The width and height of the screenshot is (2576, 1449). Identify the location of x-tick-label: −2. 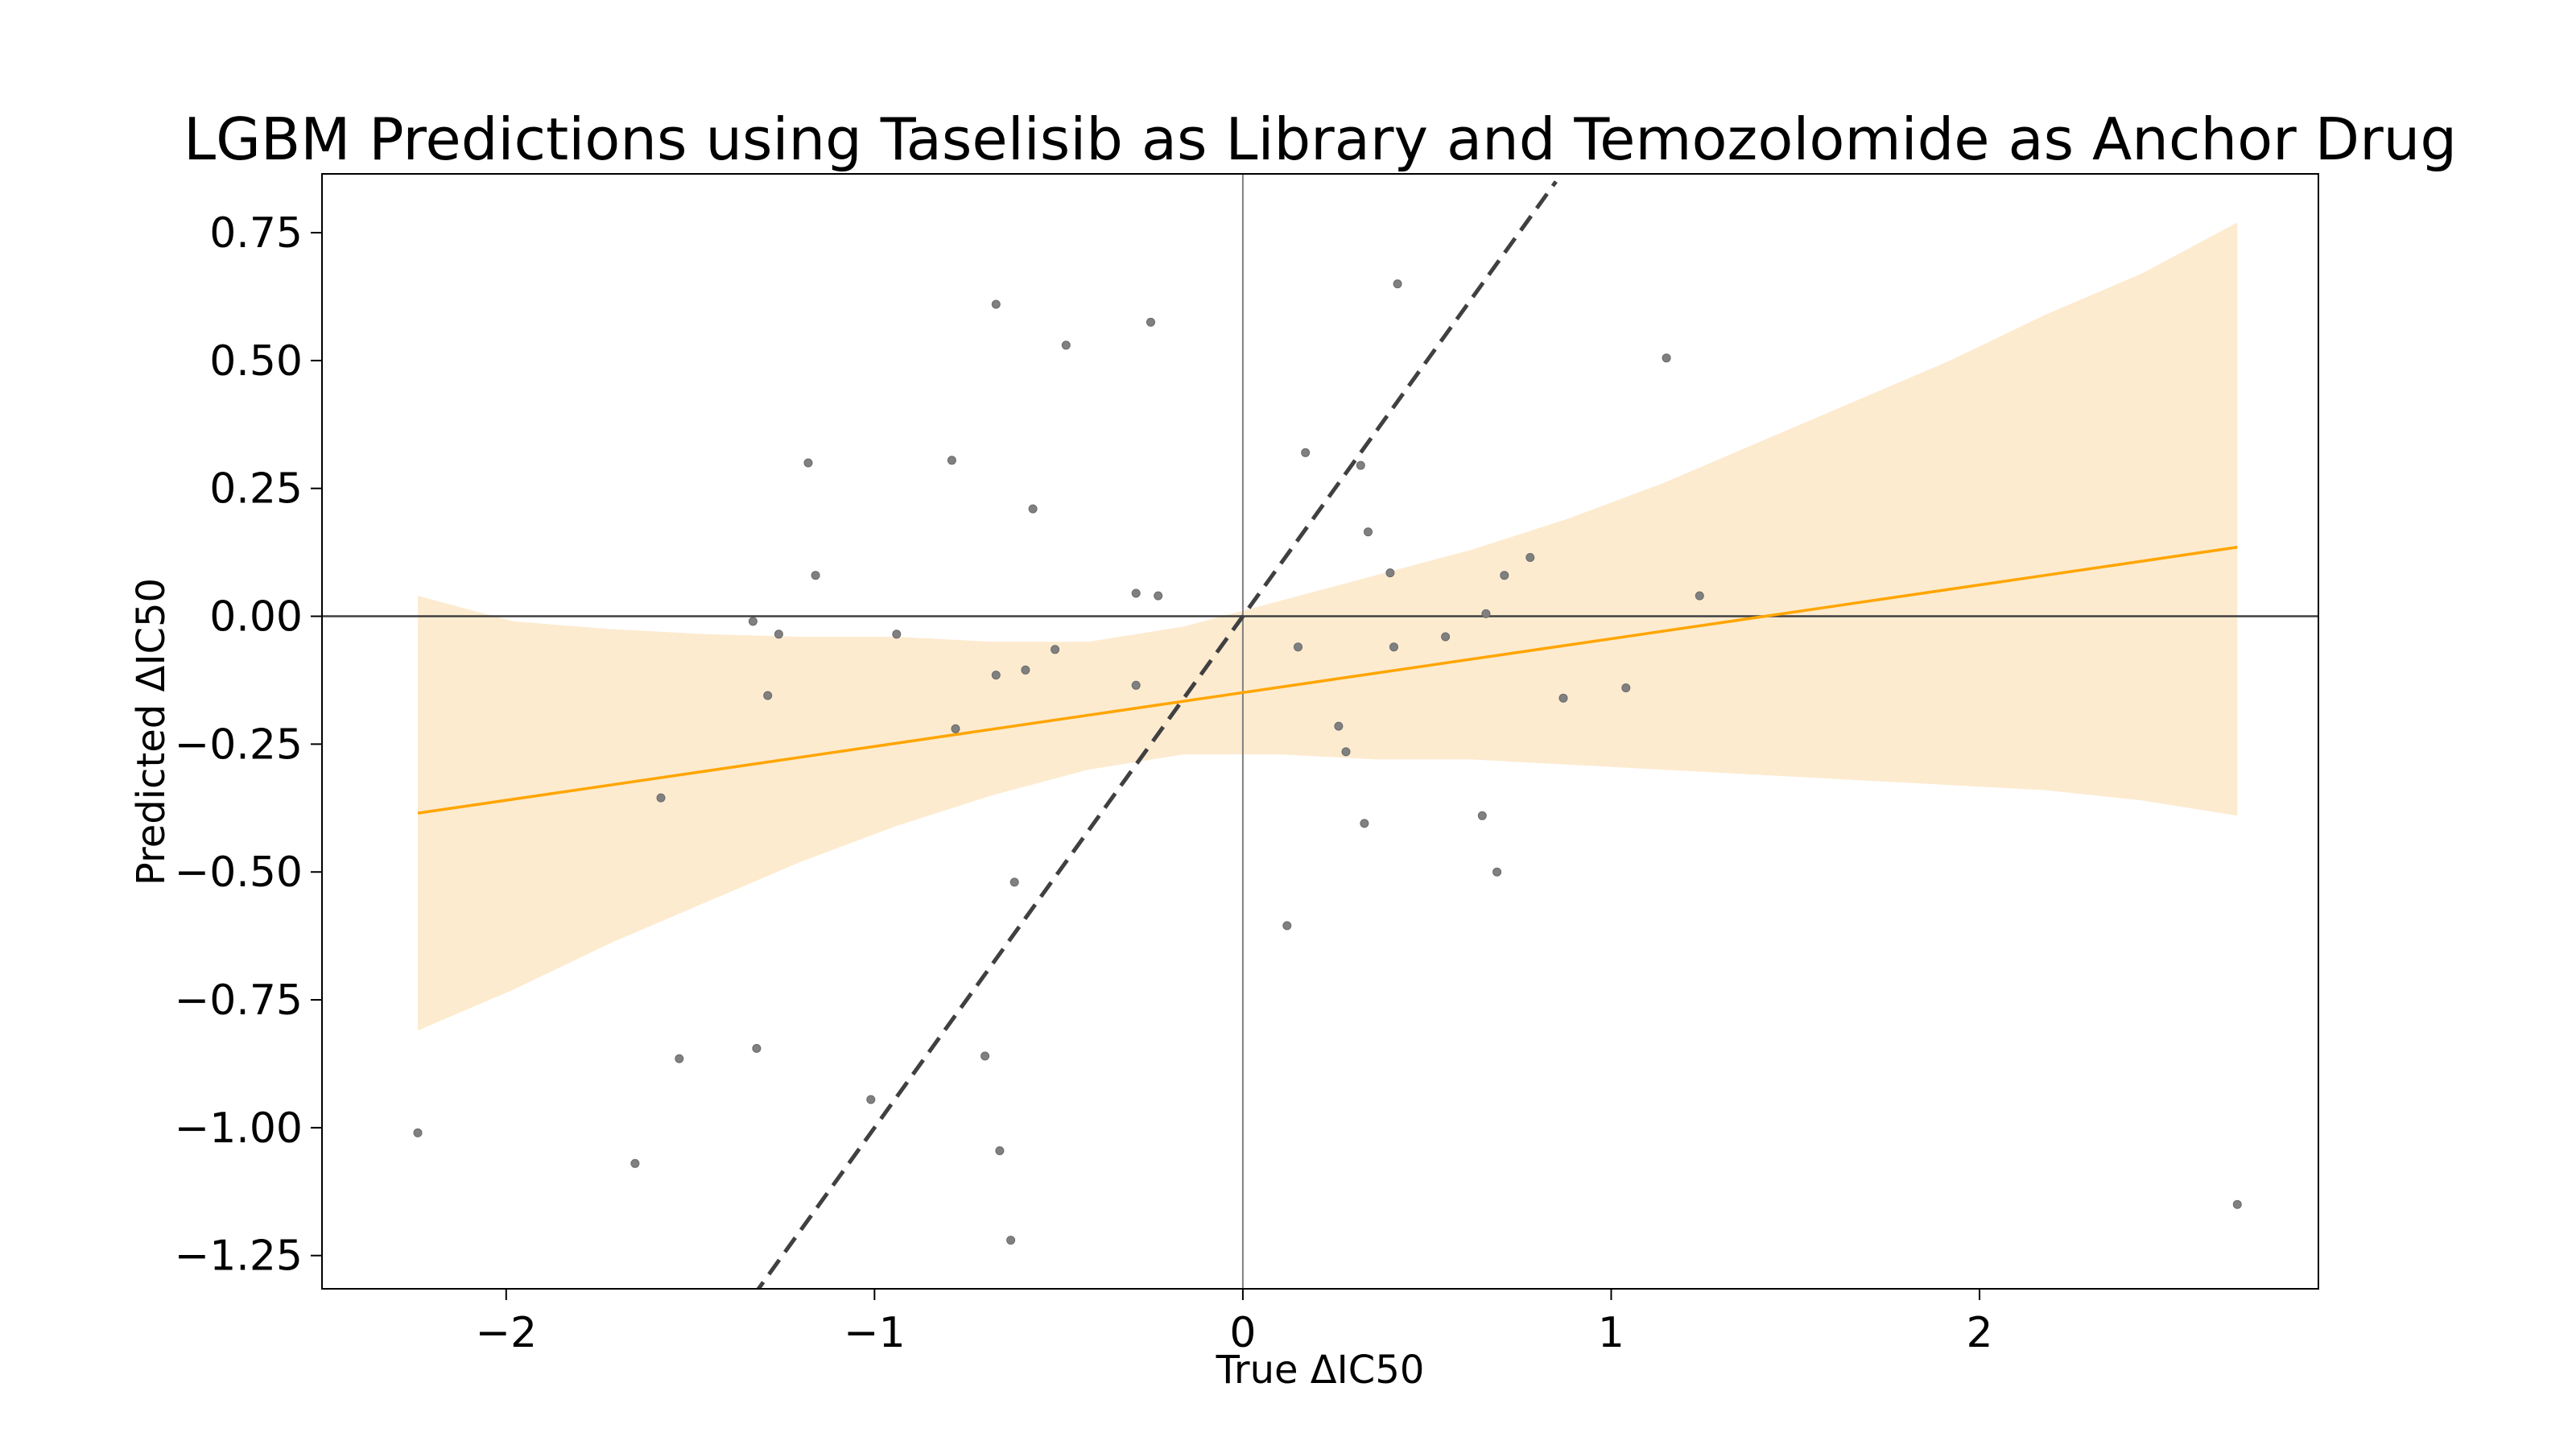
(506, 1333).